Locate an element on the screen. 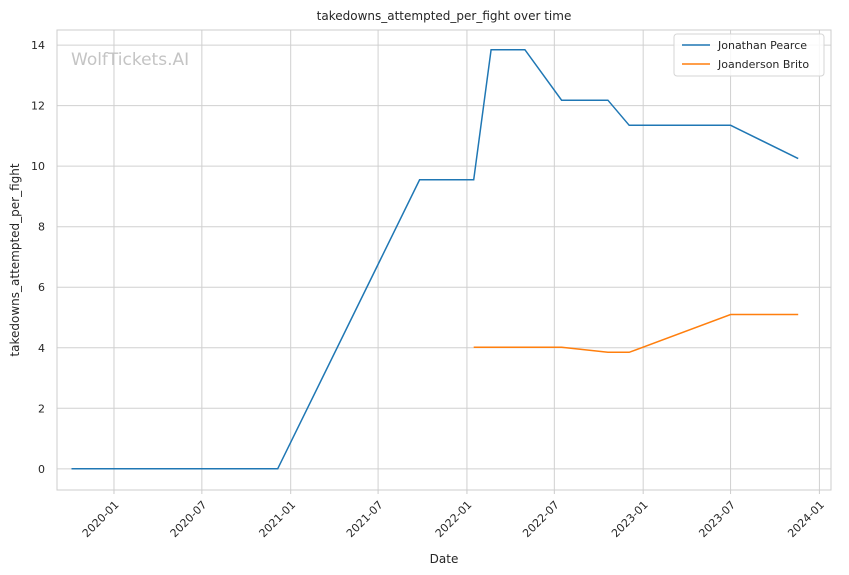 The image size is (849, 575). y-tick-label: 2 is located at coordinates (41, 408).